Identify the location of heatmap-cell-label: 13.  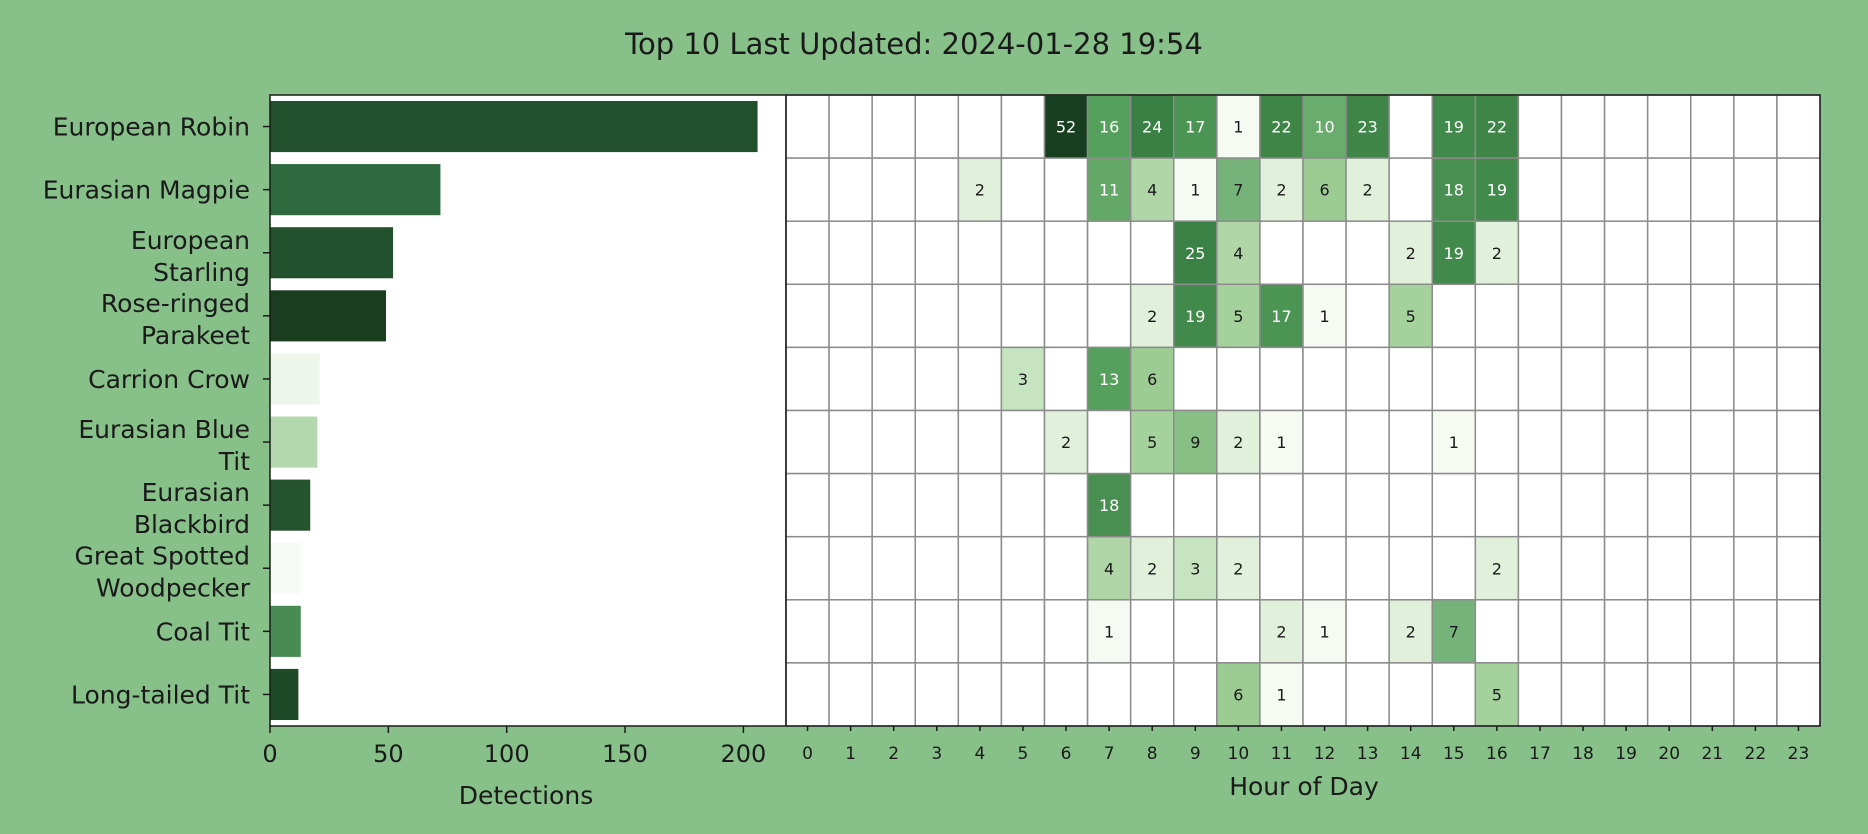
(1109, 379).